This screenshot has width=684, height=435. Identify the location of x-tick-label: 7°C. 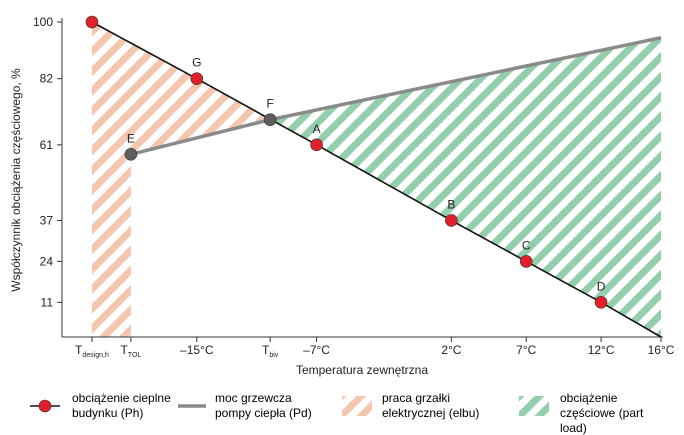
(526, 350).